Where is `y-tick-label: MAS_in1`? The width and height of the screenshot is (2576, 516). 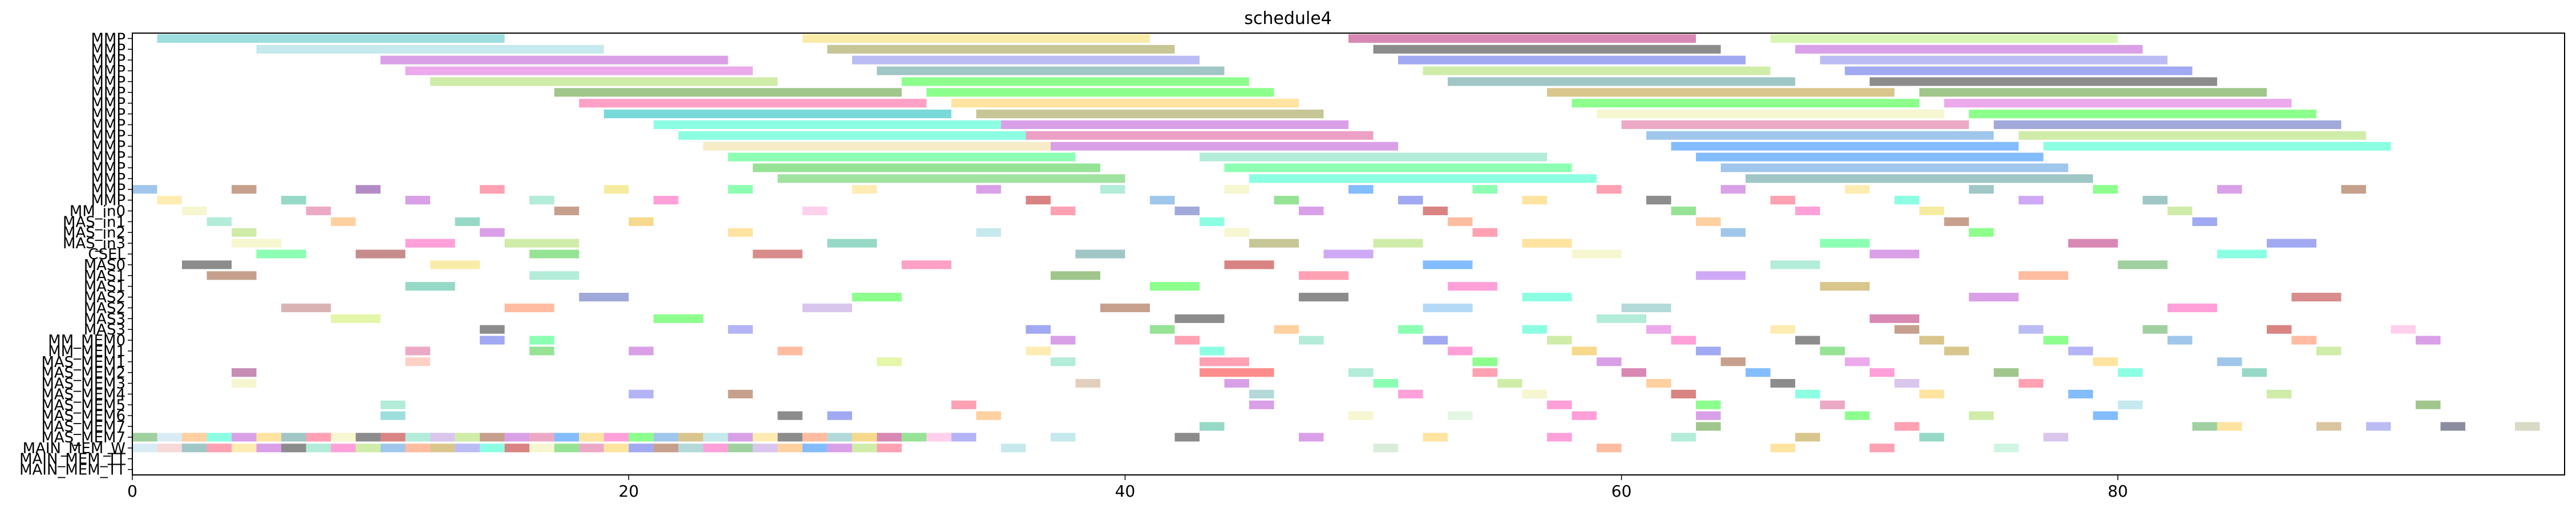 y-tick-label: MAS_in1 is located at coordinates (94, 222).